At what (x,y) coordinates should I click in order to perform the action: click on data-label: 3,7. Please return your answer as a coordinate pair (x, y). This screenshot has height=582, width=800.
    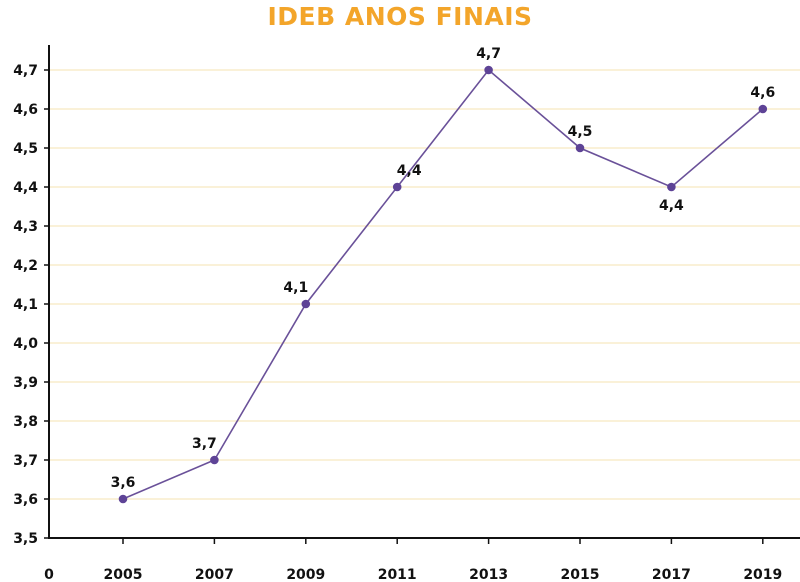
    Looking at the image, I should click on (204, 444).